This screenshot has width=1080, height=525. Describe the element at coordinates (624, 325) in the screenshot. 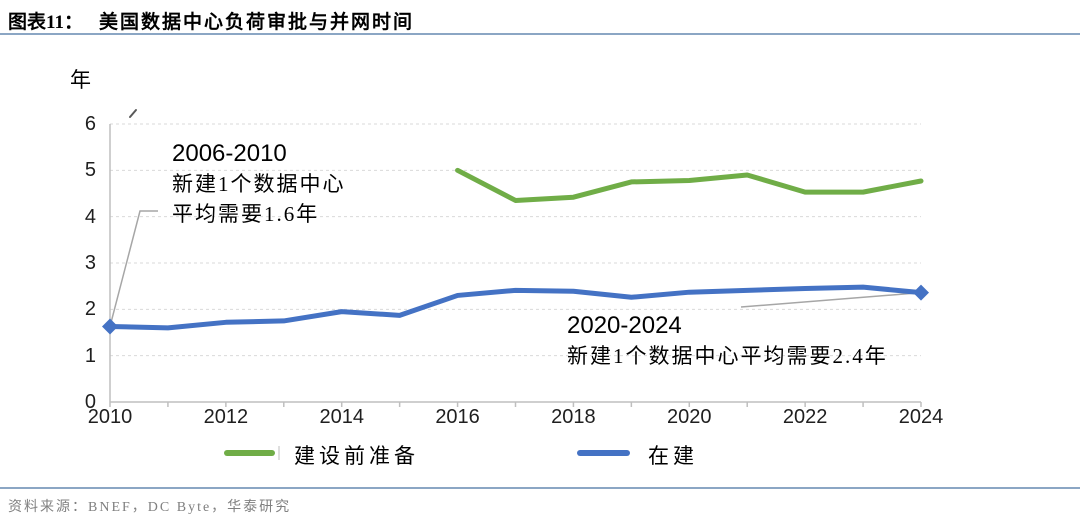

I see `annotation-period: 2020-2024` at that location.